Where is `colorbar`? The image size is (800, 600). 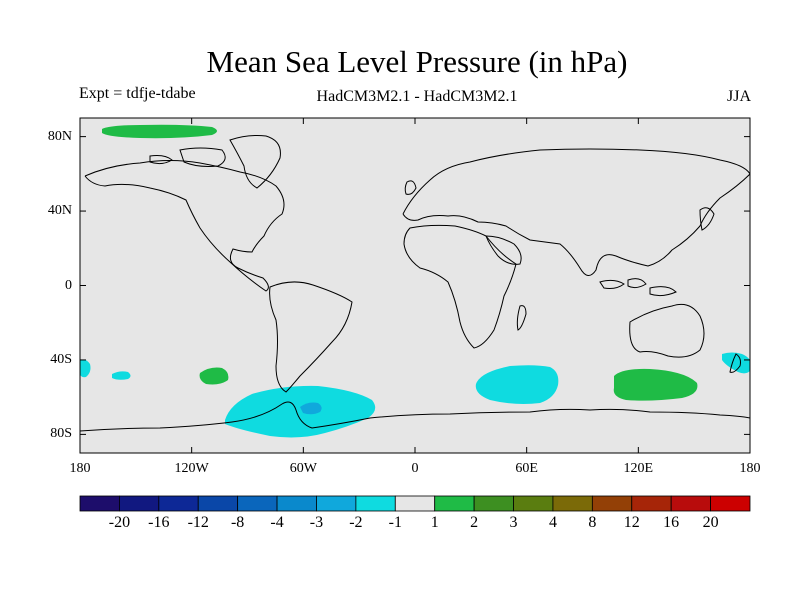
colorbar is located at coordinates (415, 503).